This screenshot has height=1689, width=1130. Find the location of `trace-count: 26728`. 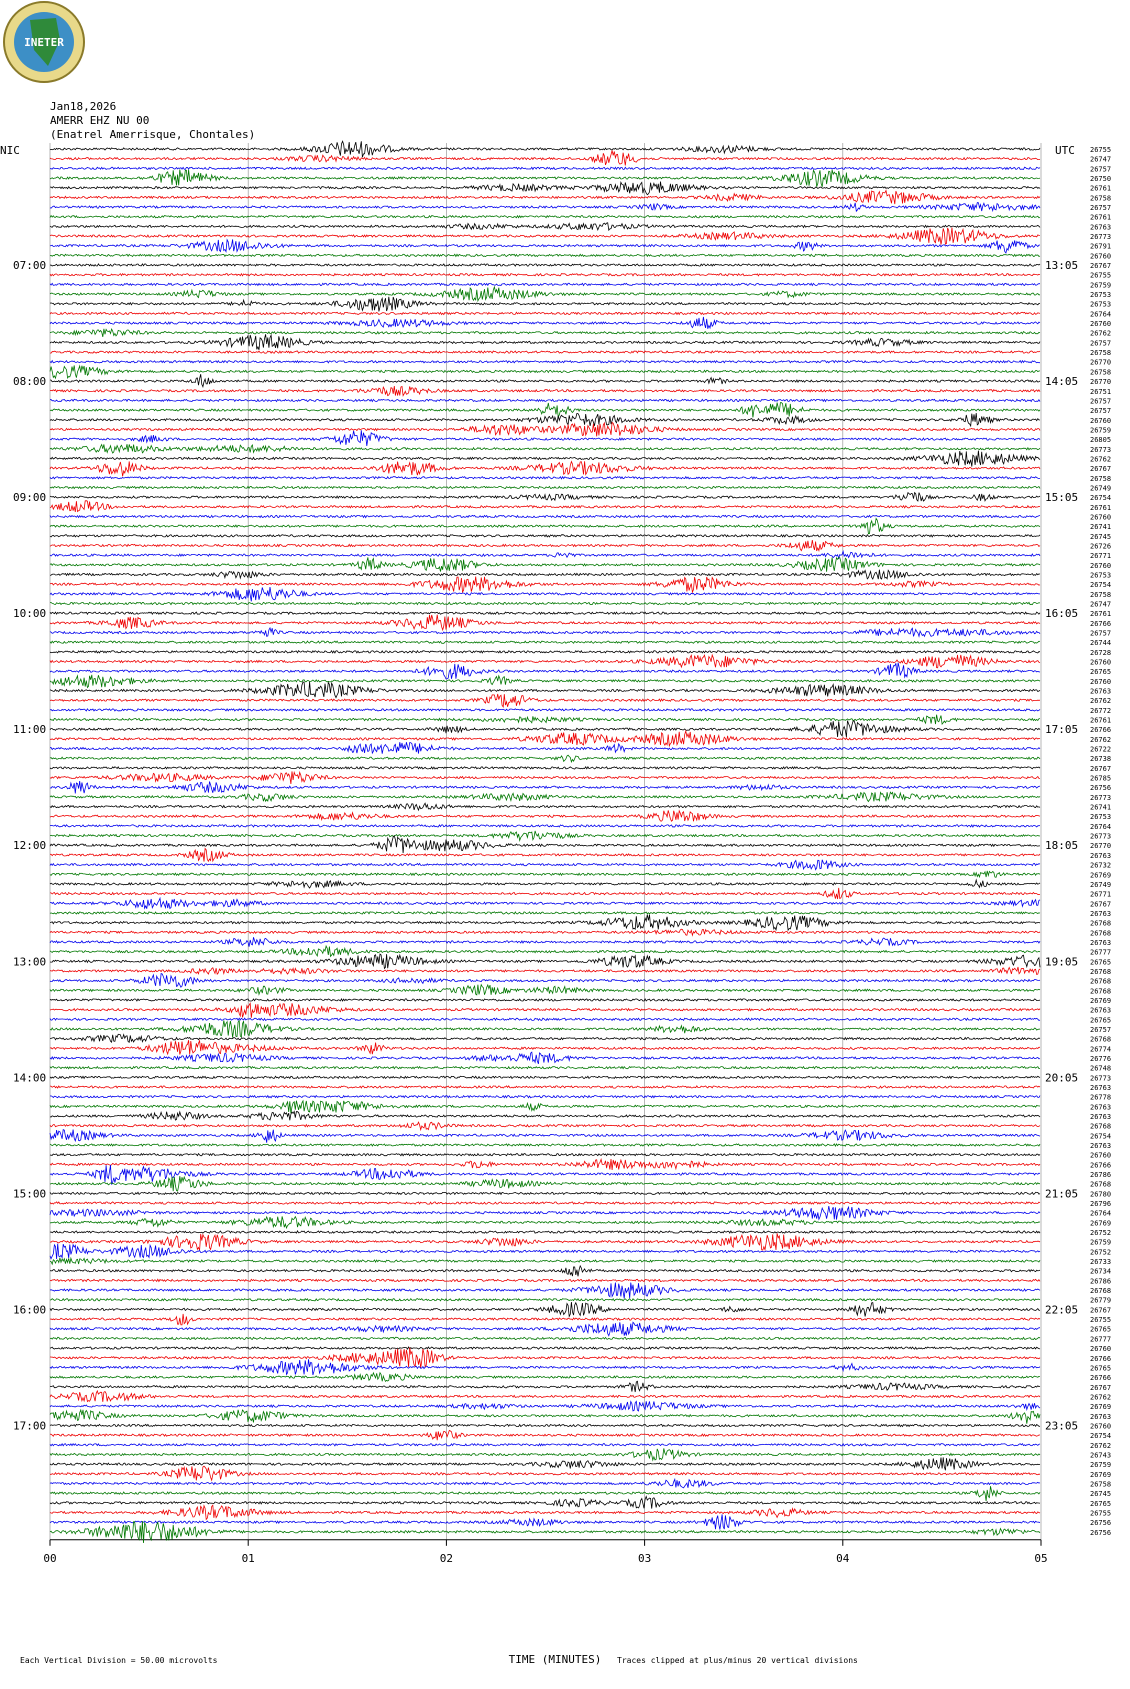

trace-count: 26728 is located at coordinates (1100, 653).